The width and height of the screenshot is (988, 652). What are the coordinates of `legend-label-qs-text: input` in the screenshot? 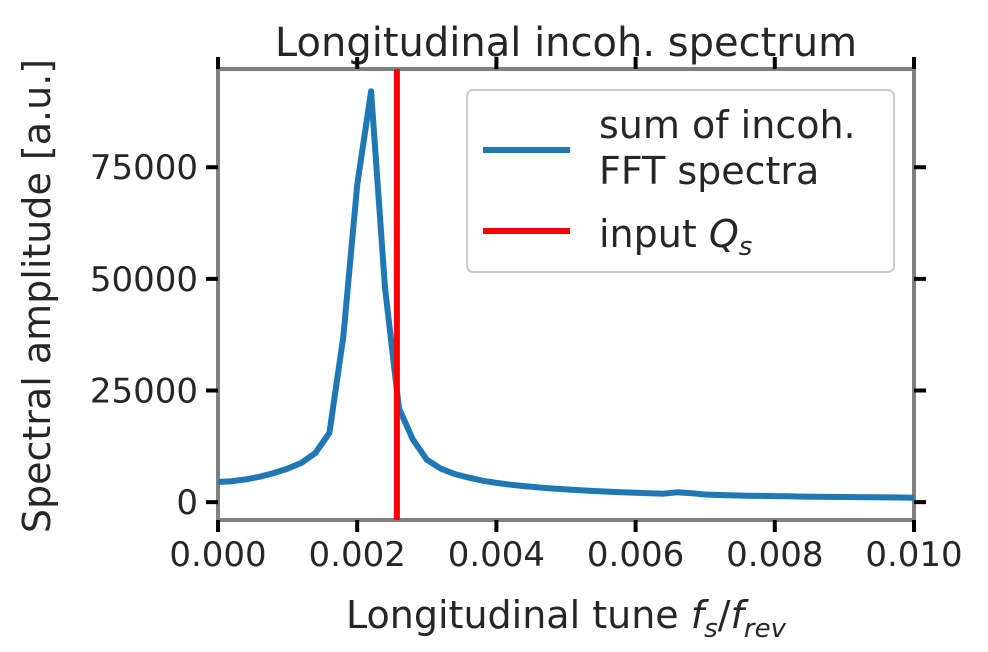 It's located at (654, 234).